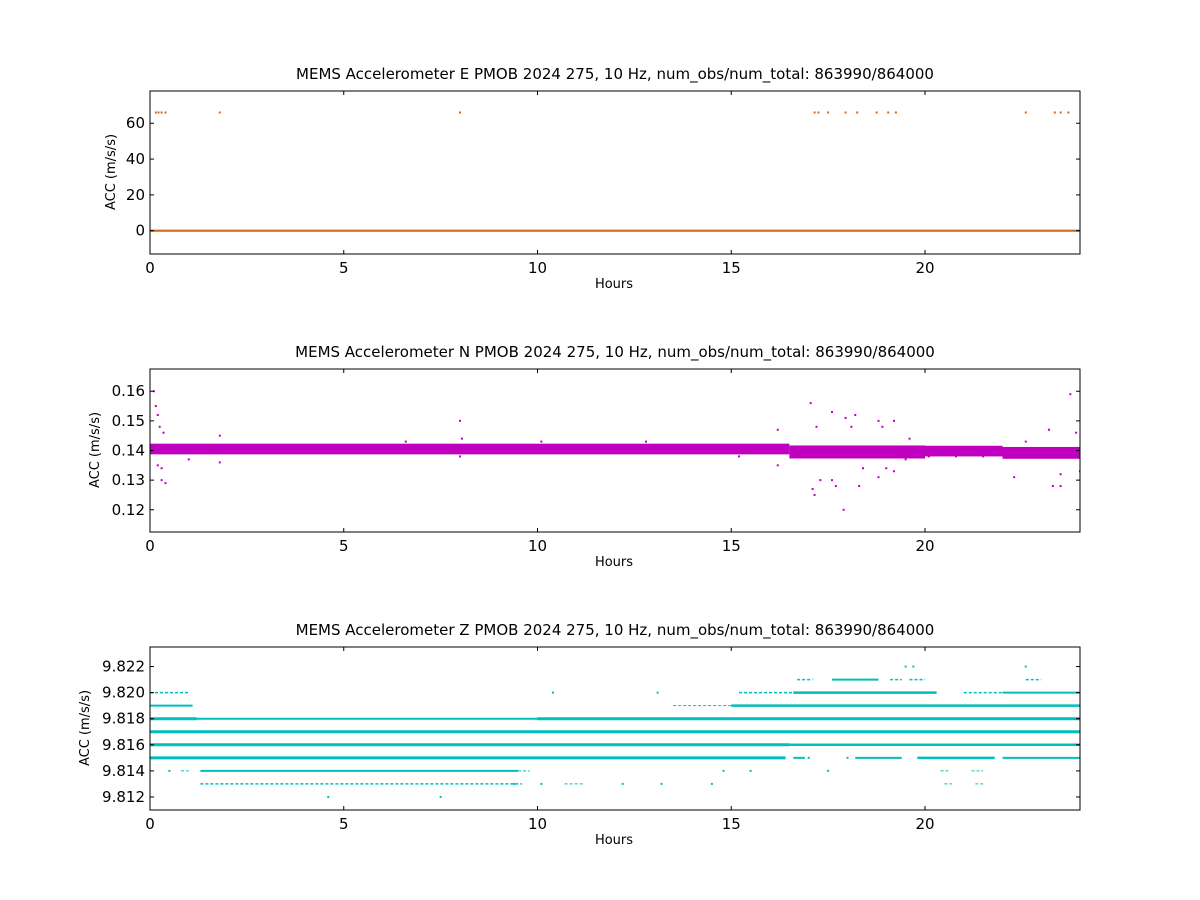 The width and height of the screenshot is (1200, 900). What do you see at coordinates (123, 797) in the screenshot?
I see `y-tick-label: 9.812` at bounding box center [123, 797].